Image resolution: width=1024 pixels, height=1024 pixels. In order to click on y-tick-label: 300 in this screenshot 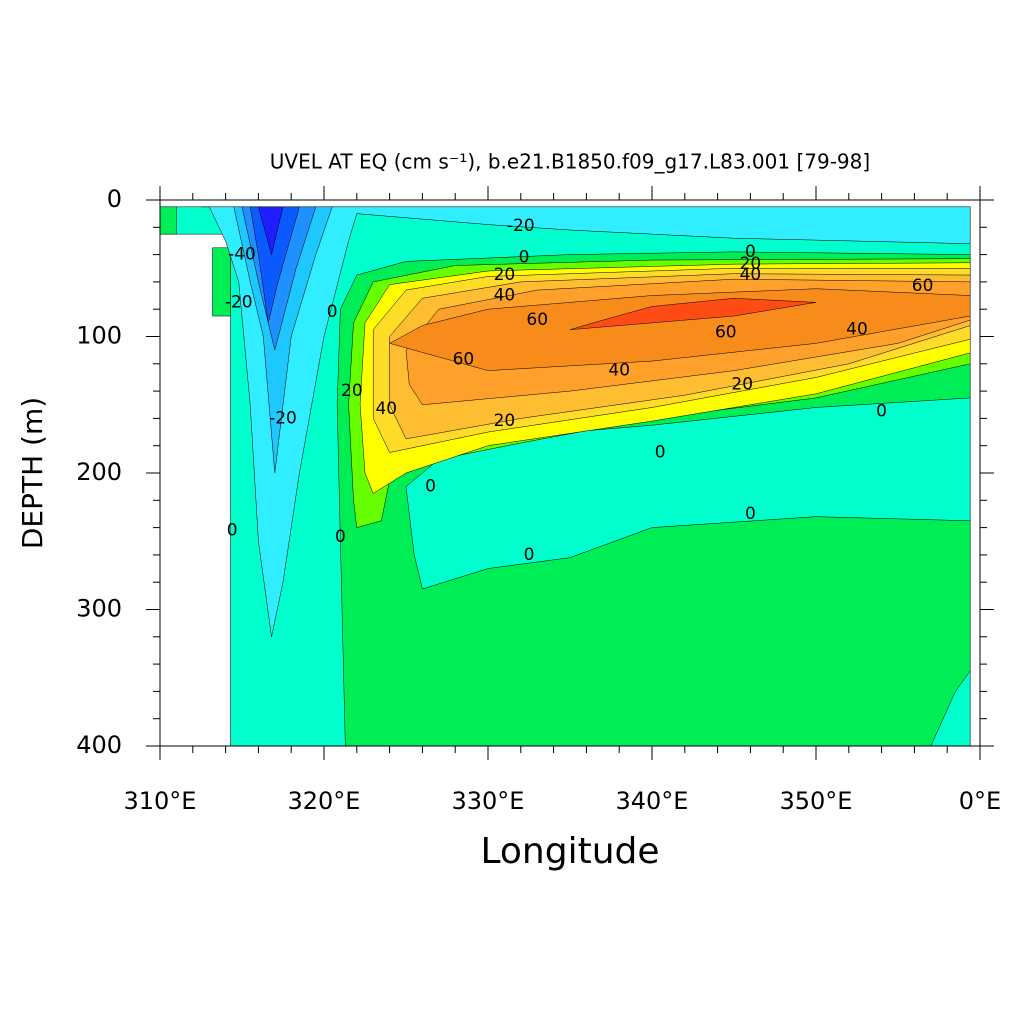, I will do `click(99, 609)`.